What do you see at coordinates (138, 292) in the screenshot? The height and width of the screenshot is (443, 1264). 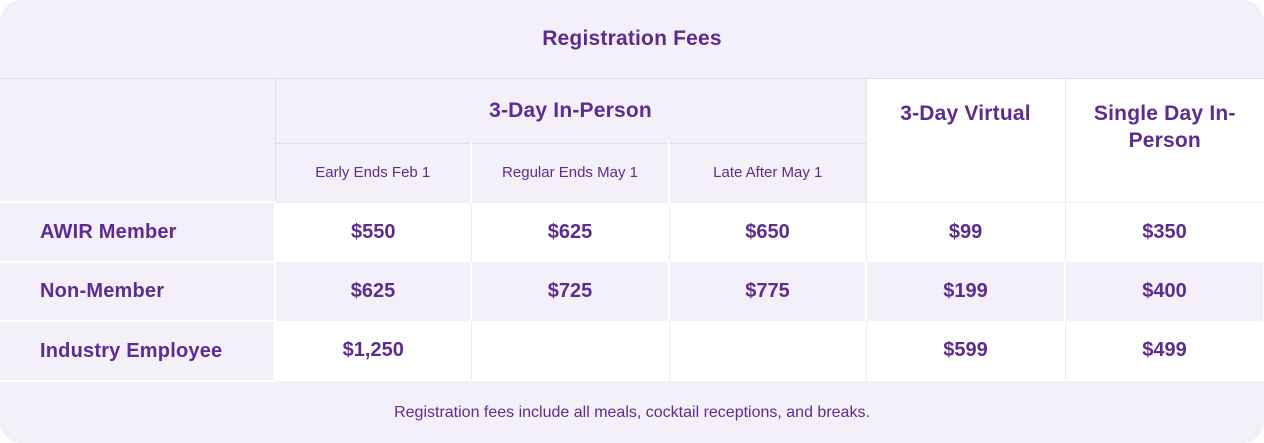 I see `row-label: Non-Member` at bounding box center [138, 292].